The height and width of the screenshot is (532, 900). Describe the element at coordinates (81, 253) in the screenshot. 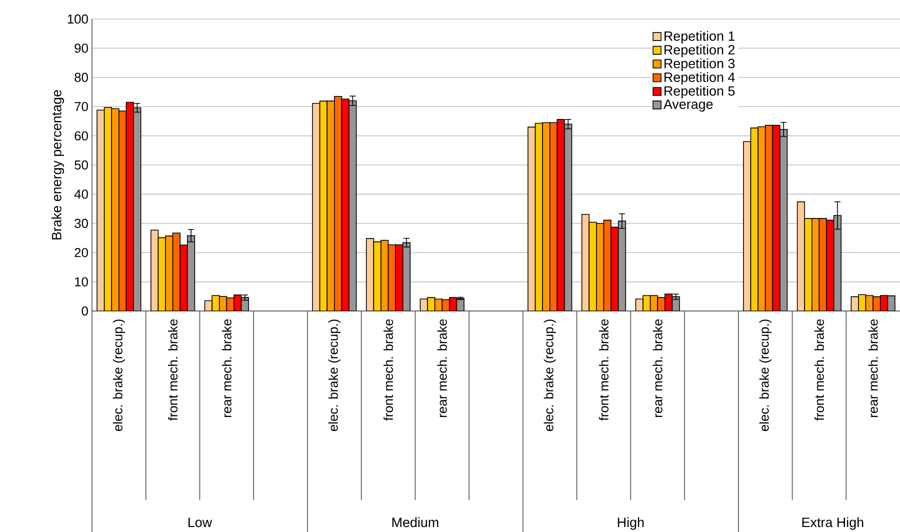

I see `y-tick-label: 20` at that location.